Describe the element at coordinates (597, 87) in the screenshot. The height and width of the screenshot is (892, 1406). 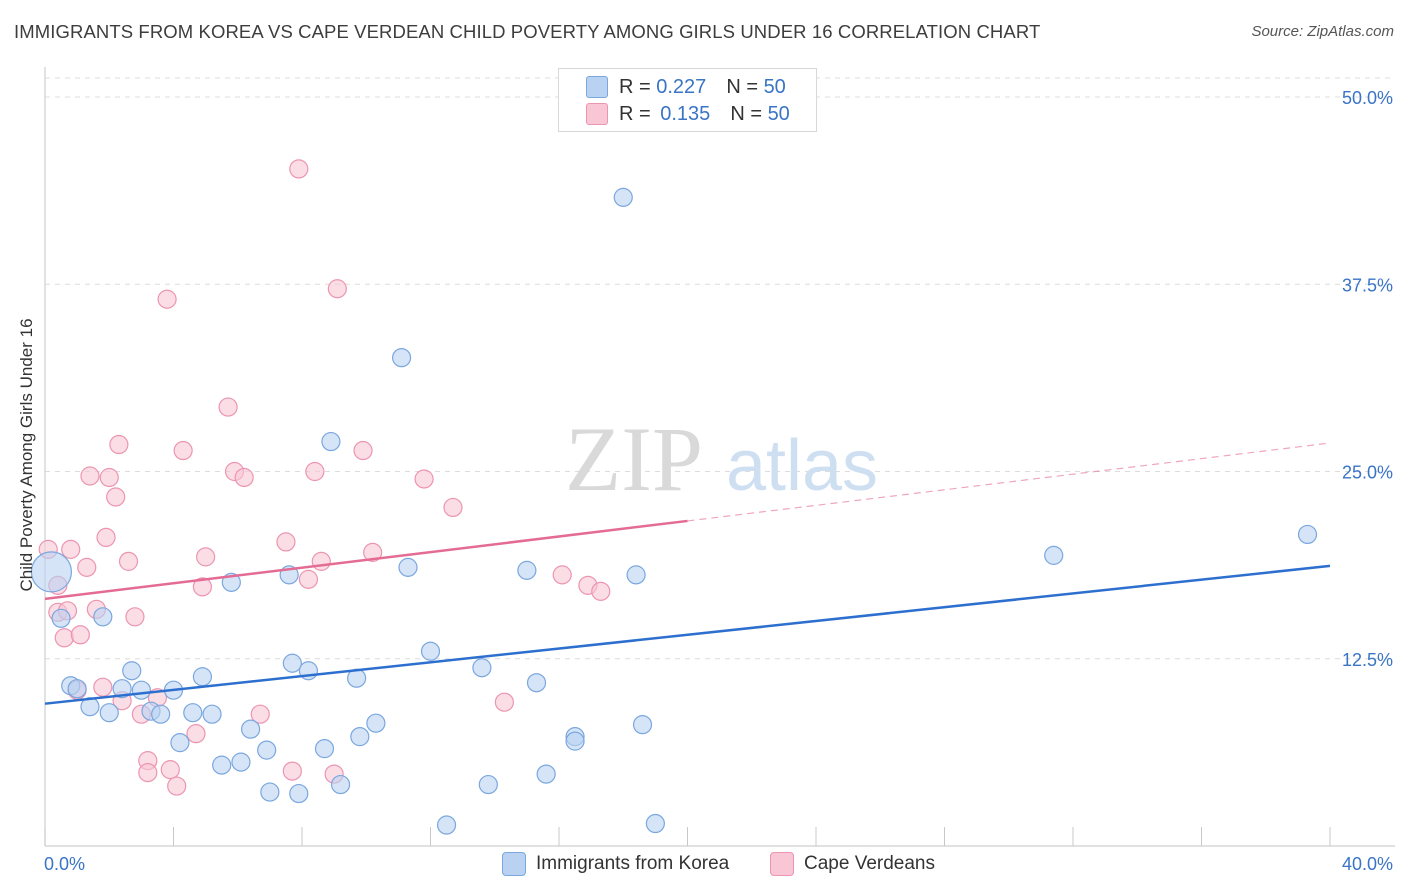
I see `korea-swatch` at that location.